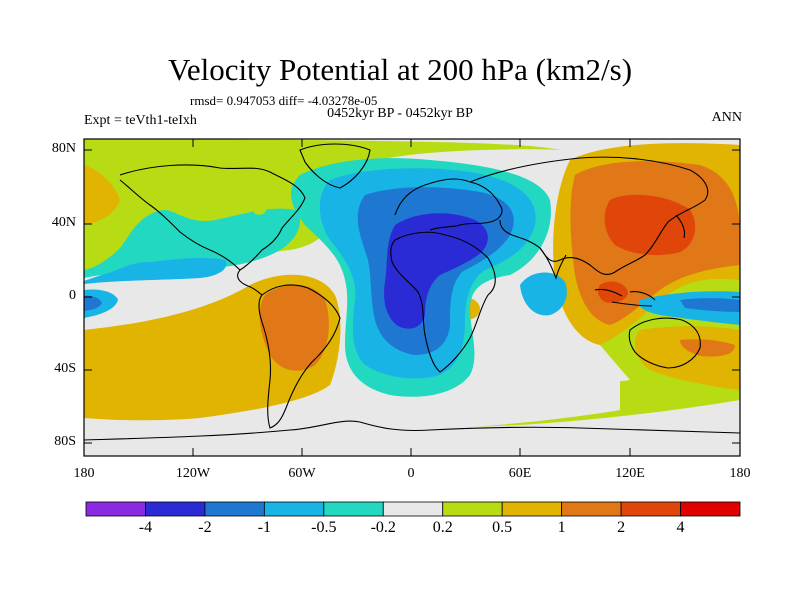 The width and height of the screenshot is (800, 600). Describe the element at coordinates (630, 473) in the screenshot. I see `lon-label-120e: 120E` at that location.